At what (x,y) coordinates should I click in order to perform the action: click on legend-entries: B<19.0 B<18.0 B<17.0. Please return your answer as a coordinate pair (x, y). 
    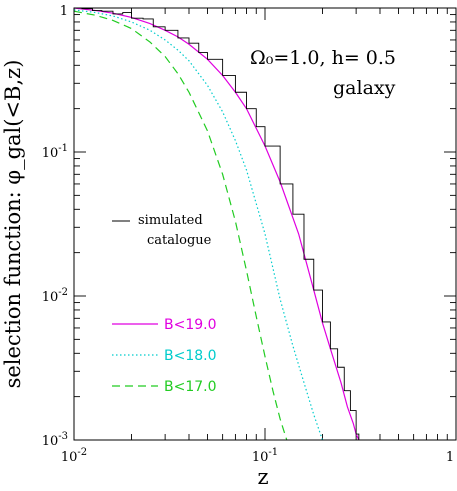
    Looking at the image, I should click on (164, 356).